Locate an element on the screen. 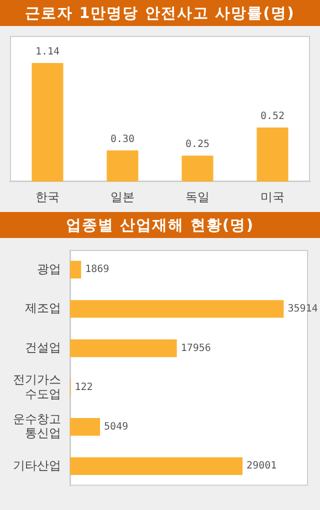 Image resolution: width=320 pixels, height=510 pixels. data-label: 0.52 is located at coordinates (272, 116).